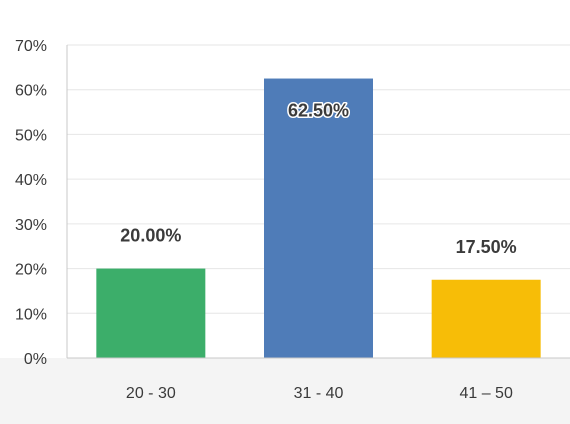  Describe the element at coordinates (318, 111) in the screenshot. I see `data-label-2: 62.50%` at that location.